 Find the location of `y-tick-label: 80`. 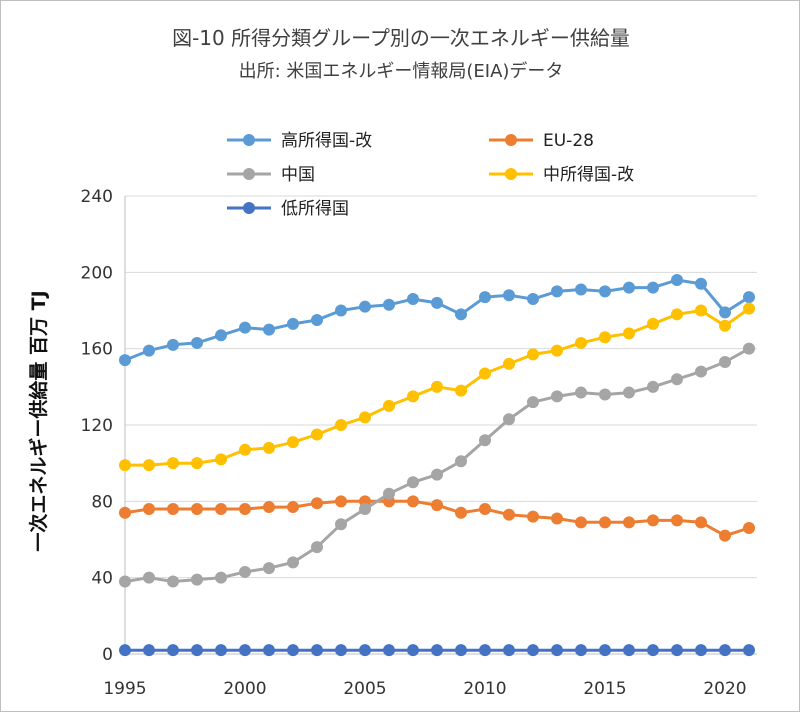

y-tick-label: 80 is located at coordinates (102, 502).